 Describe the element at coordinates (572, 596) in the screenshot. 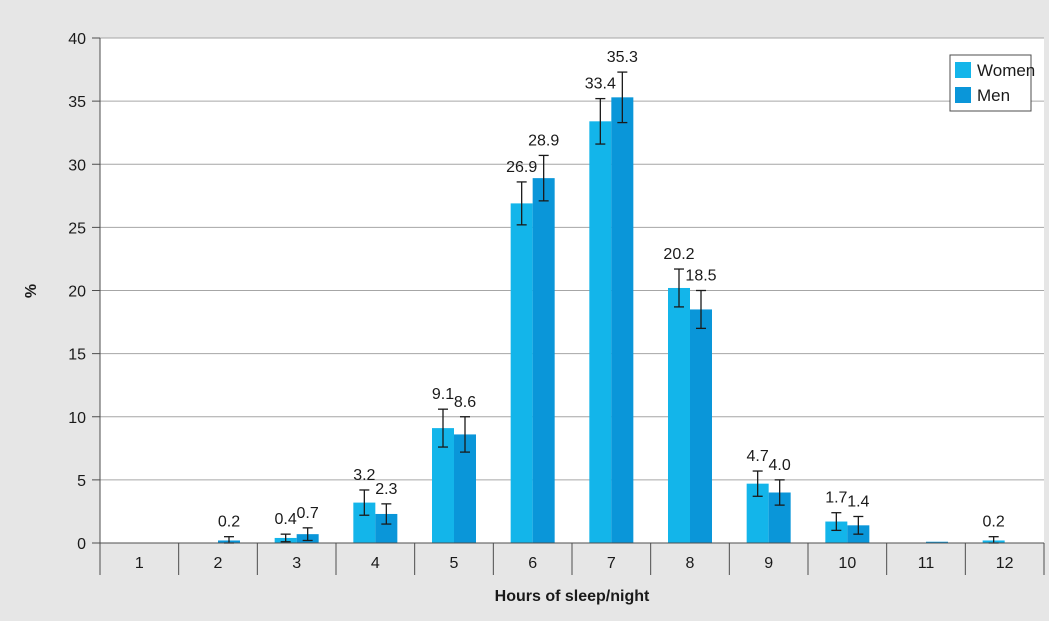

I see `x-axis-title: Hours of sleep/night` at that location.